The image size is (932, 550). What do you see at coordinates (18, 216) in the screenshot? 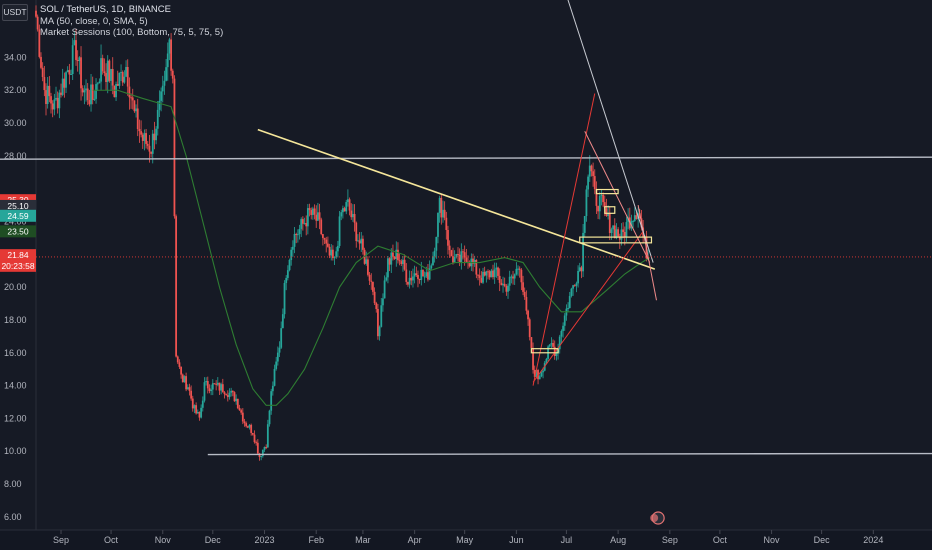
I see `price-marker-label: 24.59` at bounding box center [18, 216].